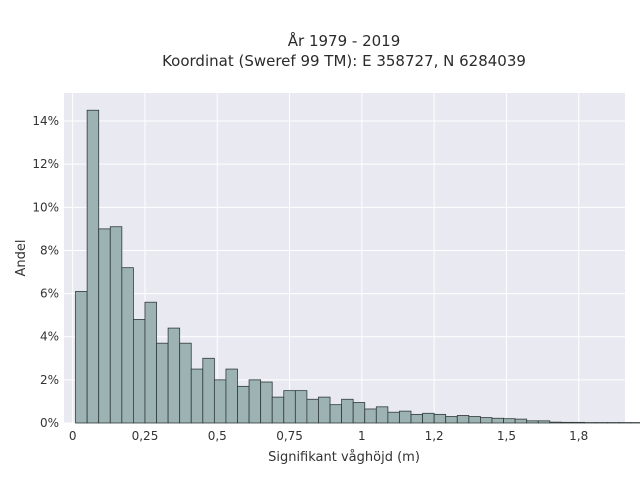 Image resolution: width=640 pixels, height=480 pixels. I want to click on y-axis-ticks: 0% 2% 4% 6% 8% 10% 12% 14%, so click(45, 272).